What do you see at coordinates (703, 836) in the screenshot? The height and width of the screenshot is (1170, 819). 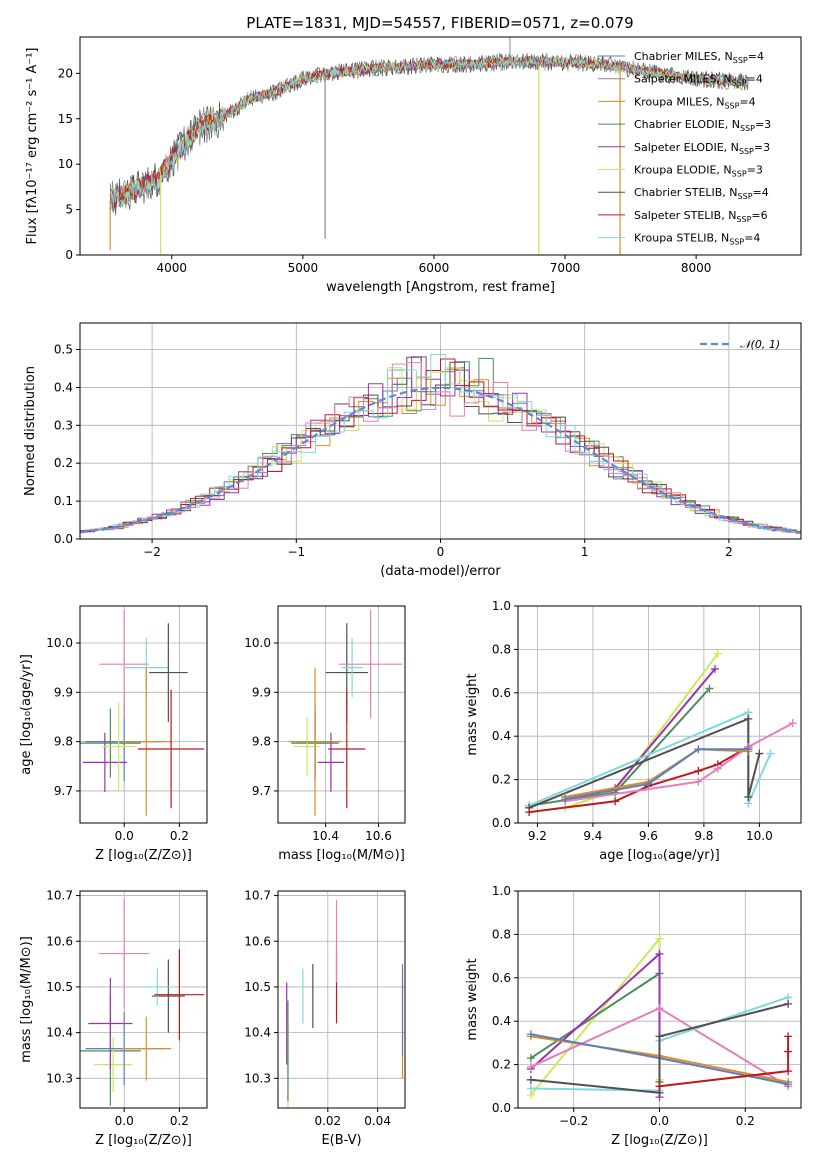 I see `x-tick-label: 9.8` at bounding box center [703, 836].